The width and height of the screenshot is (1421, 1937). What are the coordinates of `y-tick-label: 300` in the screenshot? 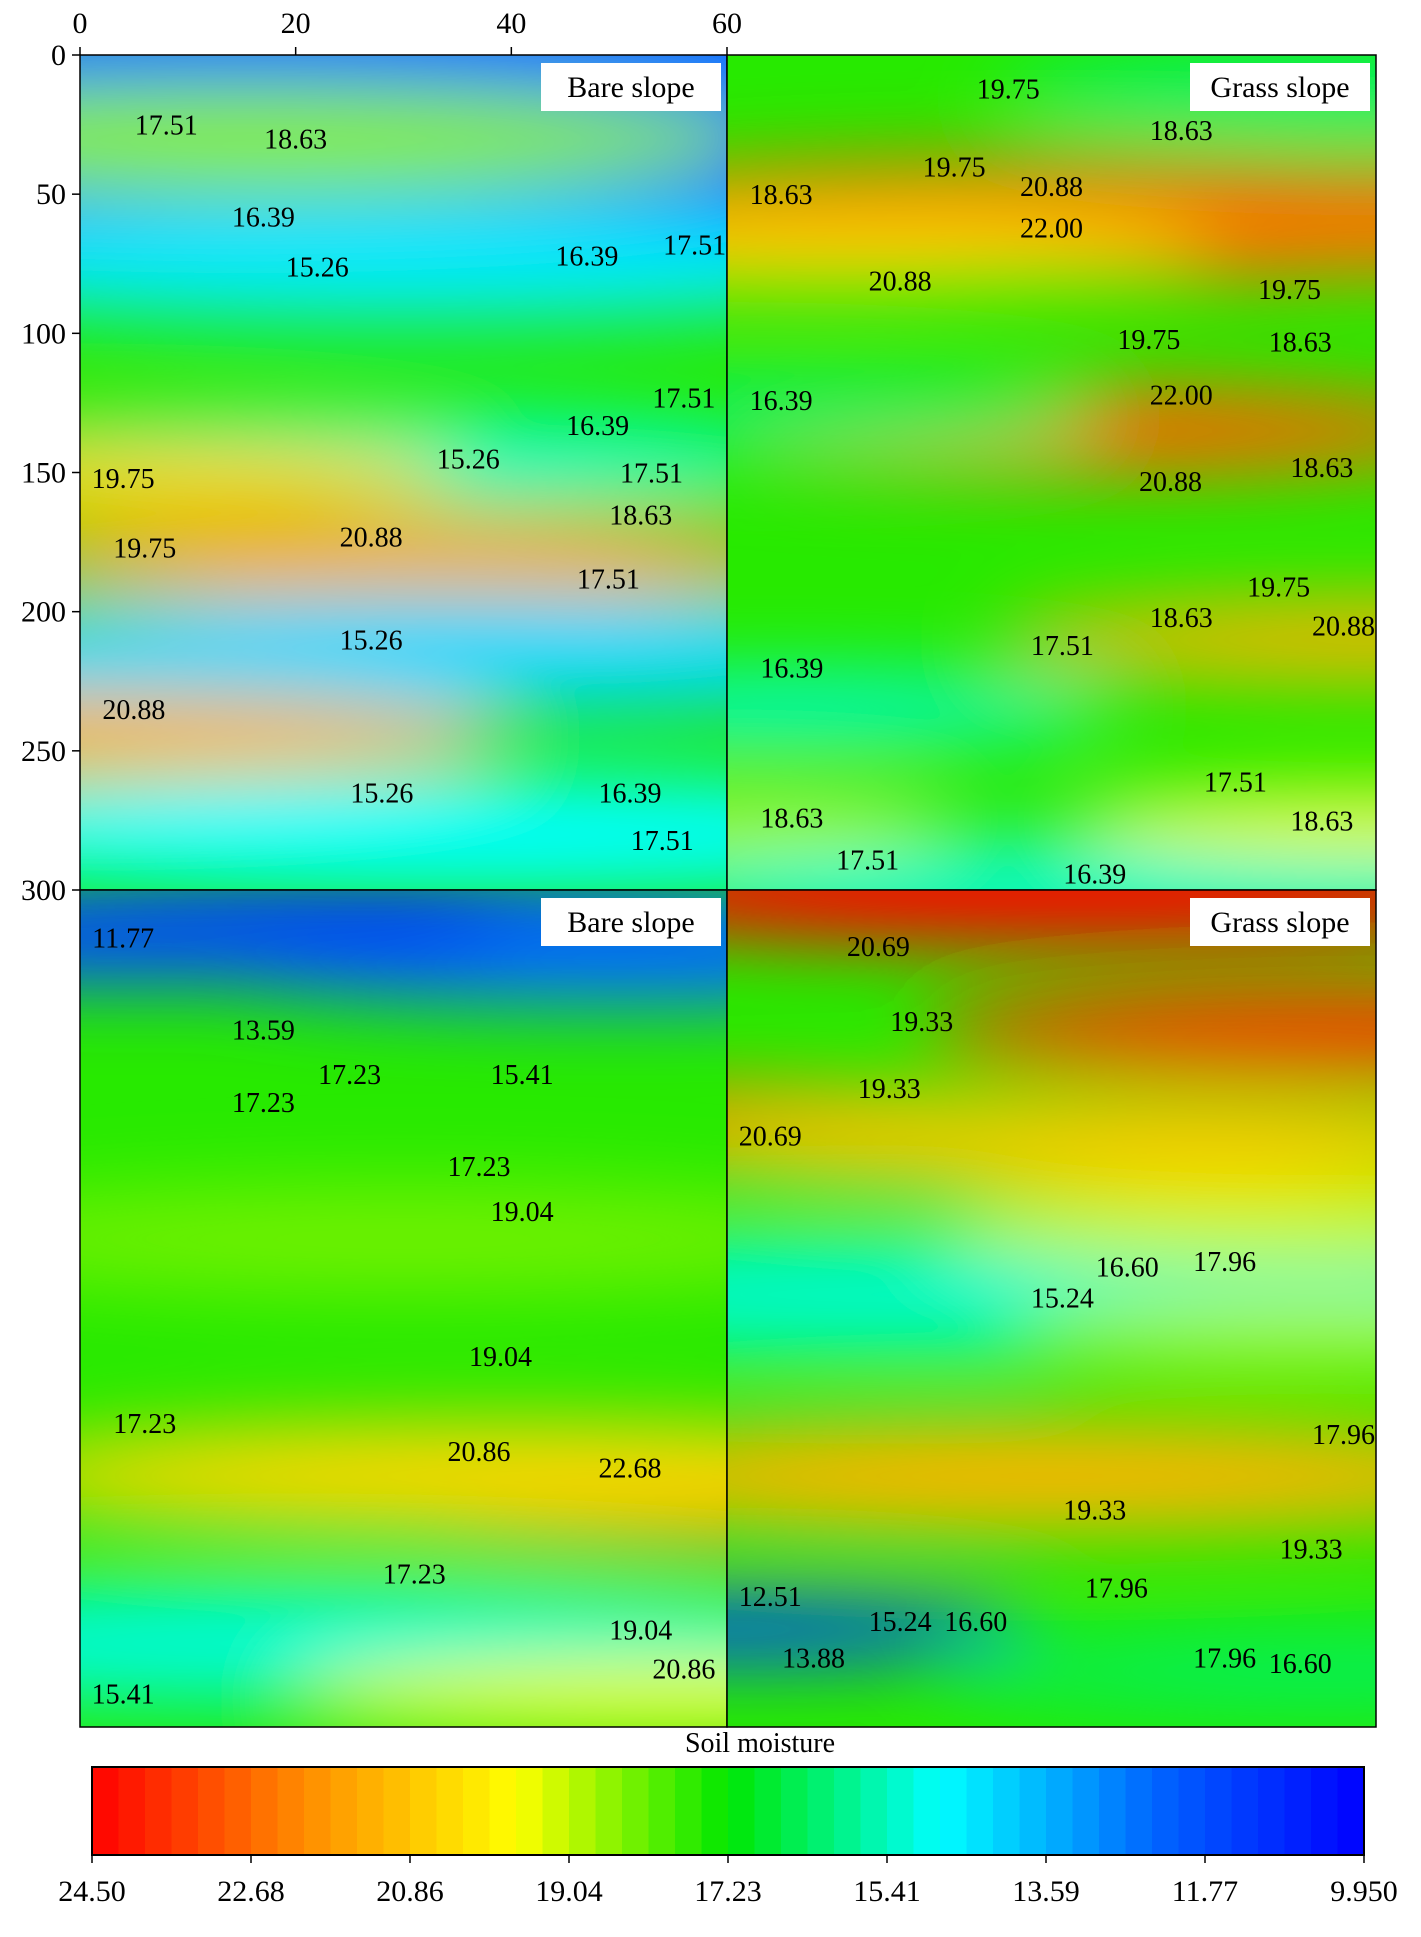 It's located at (43, 890).